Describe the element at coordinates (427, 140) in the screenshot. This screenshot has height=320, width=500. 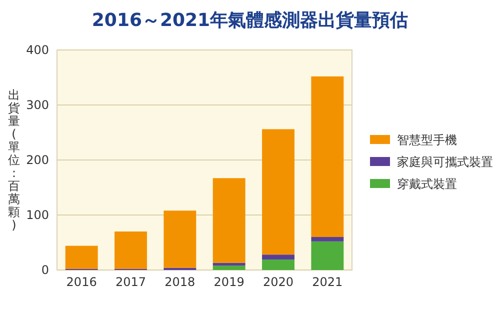
I see `legend-label: 智慧型手機` at that location.